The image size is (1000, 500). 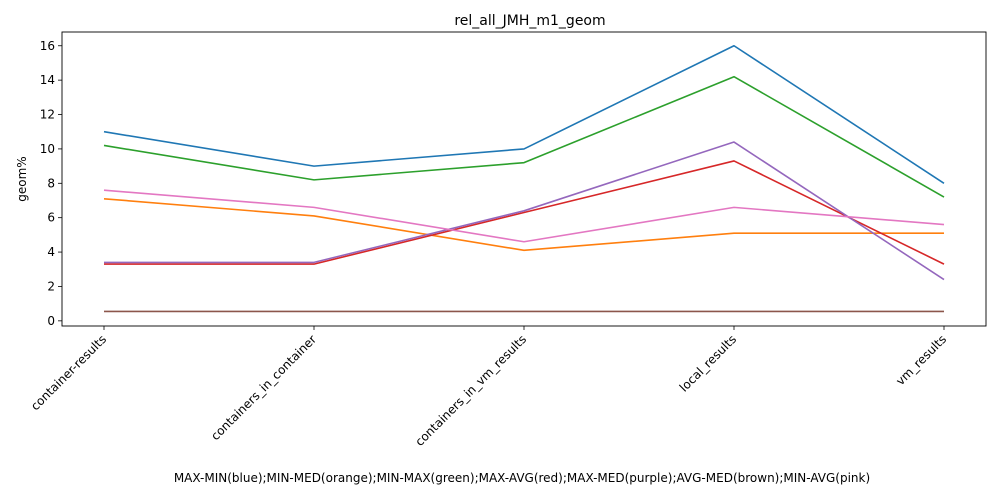 I want to click on x-tick-label: vm_results, so click(x=921, y=360).